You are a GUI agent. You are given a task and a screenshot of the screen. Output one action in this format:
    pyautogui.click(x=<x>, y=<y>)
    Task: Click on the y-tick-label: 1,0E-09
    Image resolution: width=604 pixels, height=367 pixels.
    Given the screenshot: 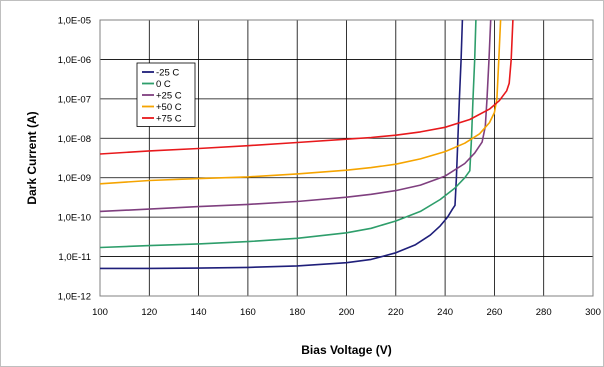 What is the action you would take?
    pyautogui.click(x=74, y=178)
    